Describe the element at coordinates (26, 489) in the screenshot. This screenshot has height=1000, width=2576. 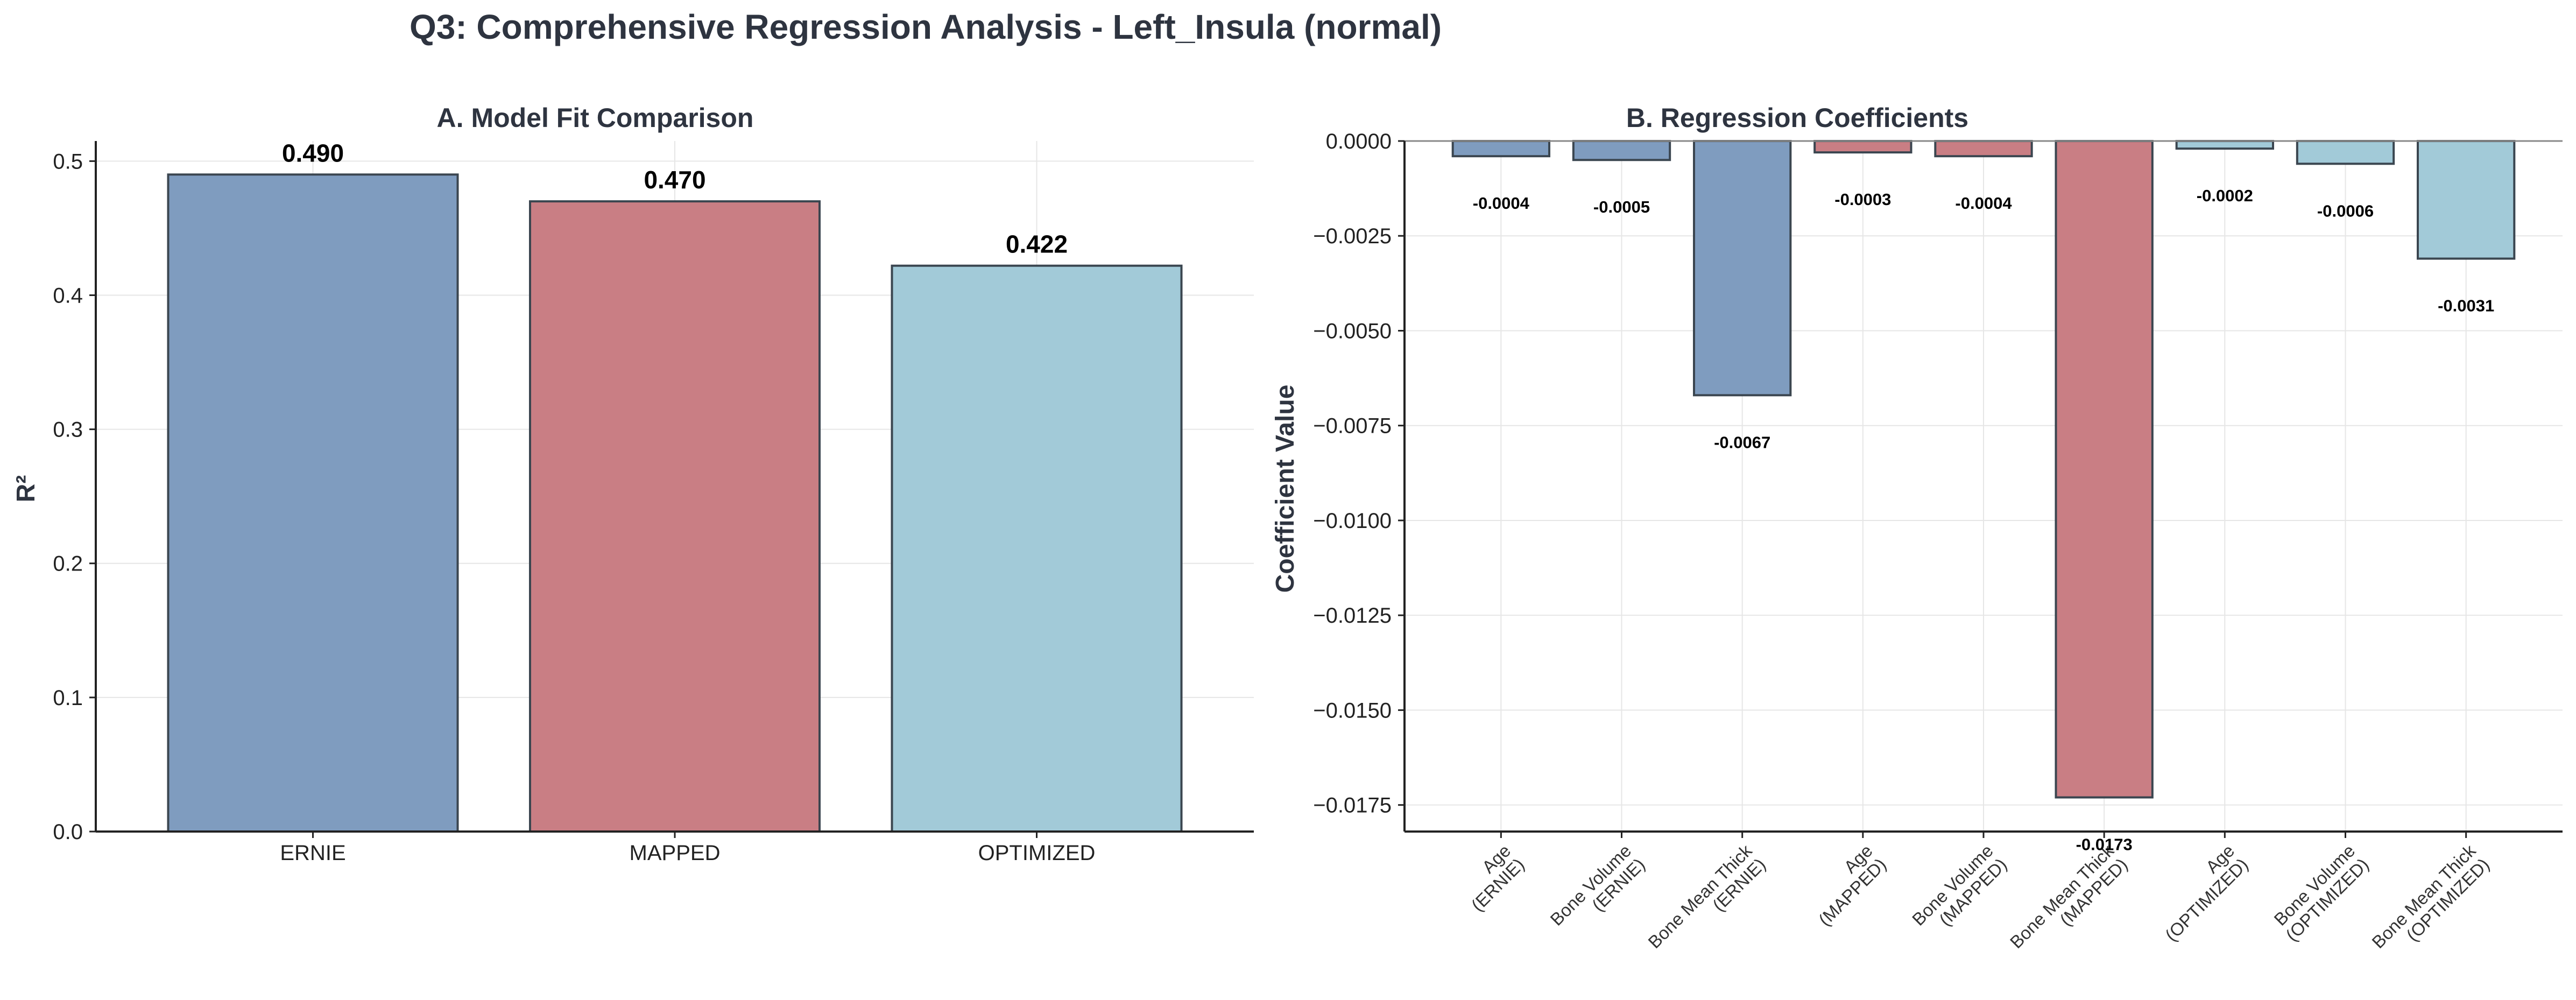
I see `panel-a-y-axis-label: R²` at that location.